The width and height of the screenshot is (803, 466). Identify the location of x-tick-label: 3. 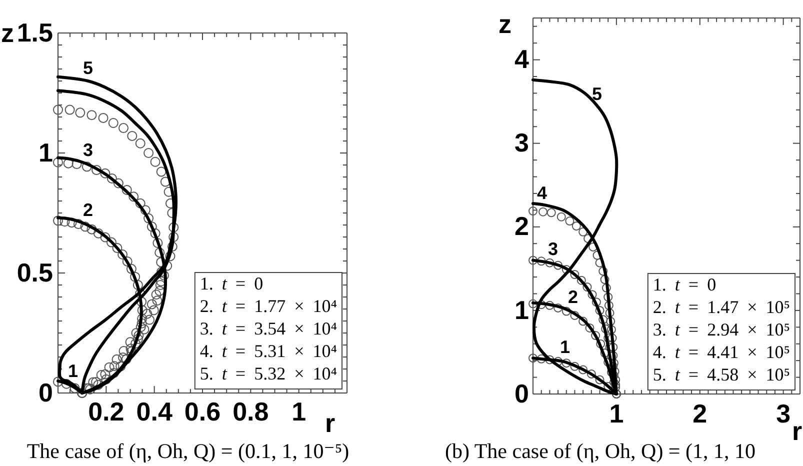
(783, 413).